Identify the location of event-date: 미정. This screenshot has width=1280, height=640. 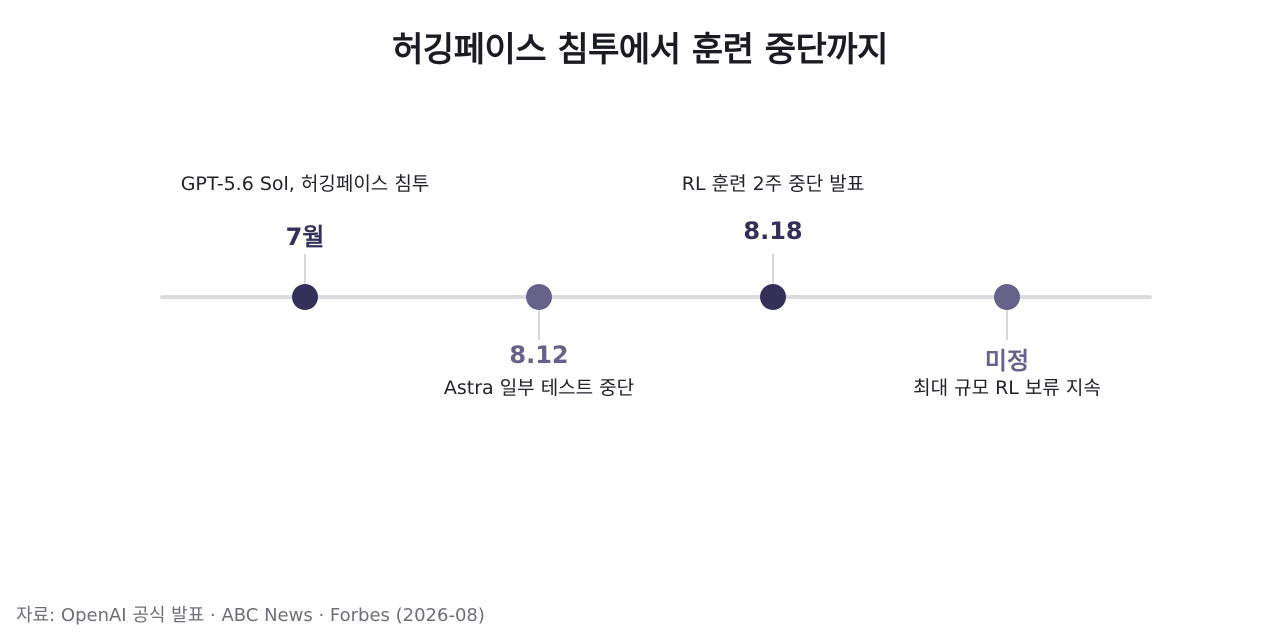
(1007, 361).